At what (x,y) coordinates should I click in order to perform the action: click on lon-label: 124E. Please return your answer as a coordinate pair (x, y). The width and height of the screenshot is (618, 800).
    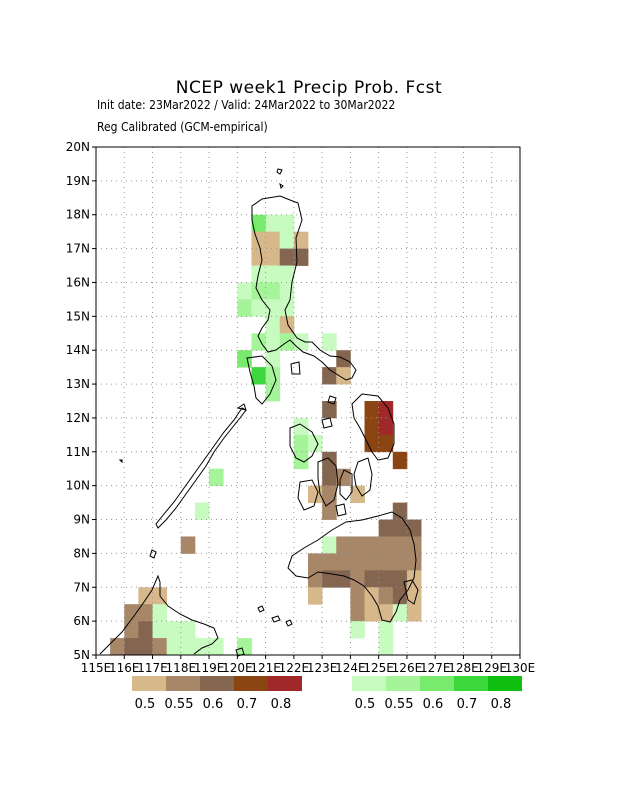
    Looking at the image, I should click on (350, 668).